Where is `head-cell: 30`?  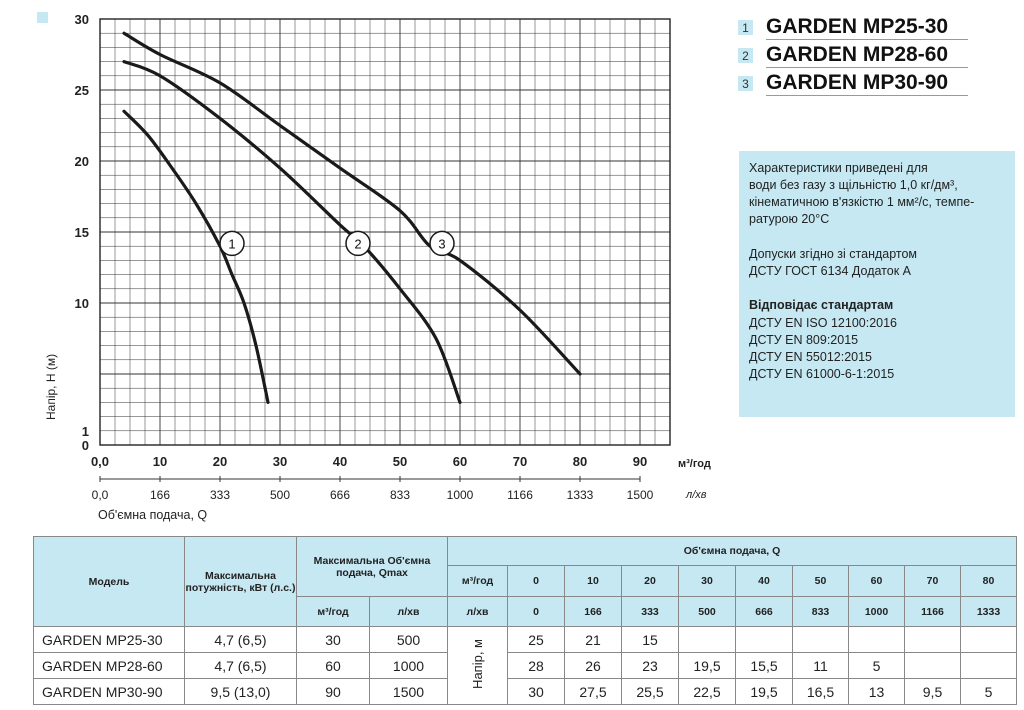
head-cell: 30 is located at coordinates (536, 691).